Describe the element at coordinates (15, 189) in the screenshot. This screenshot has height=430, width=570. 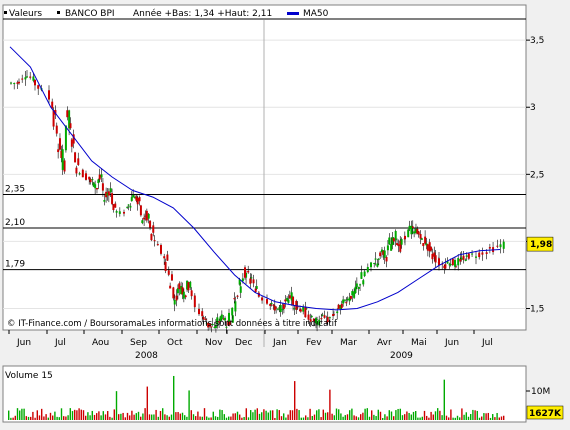
I see `reference-line-label: 2,35` at that location.